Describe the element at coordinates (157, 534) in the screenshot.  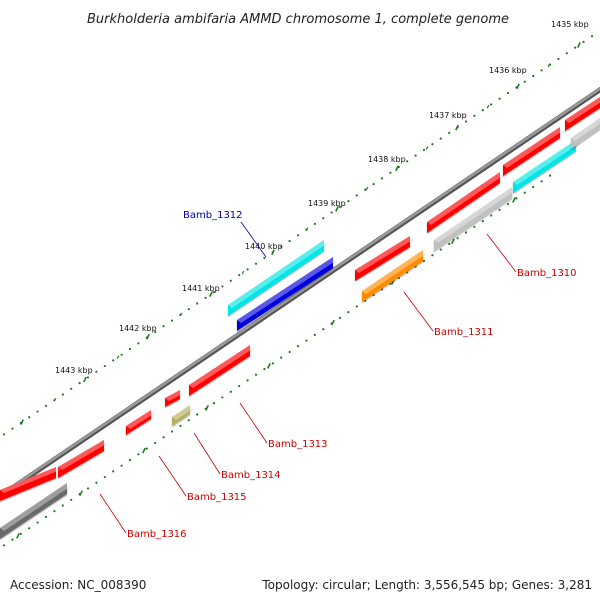
I see `gene-label-bamb-1316: Bamb_1316` at that location.